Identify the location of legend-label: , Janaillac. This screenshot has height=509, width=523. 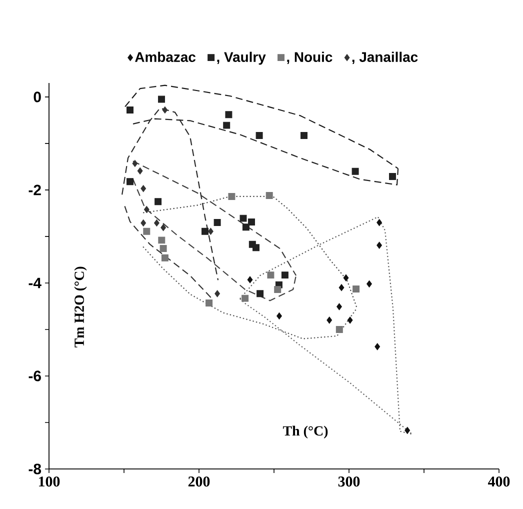
(385, 58).